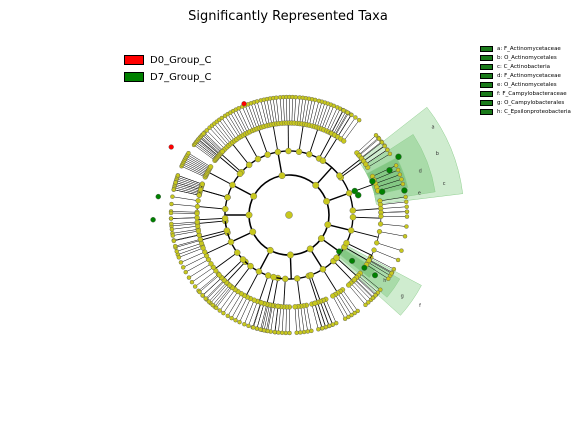 The width and height of the screenshot is (576, 432). What do you see at coordinates (486, 84) in the screenshot?
I see `swatch` at bounding box center [486, 84].